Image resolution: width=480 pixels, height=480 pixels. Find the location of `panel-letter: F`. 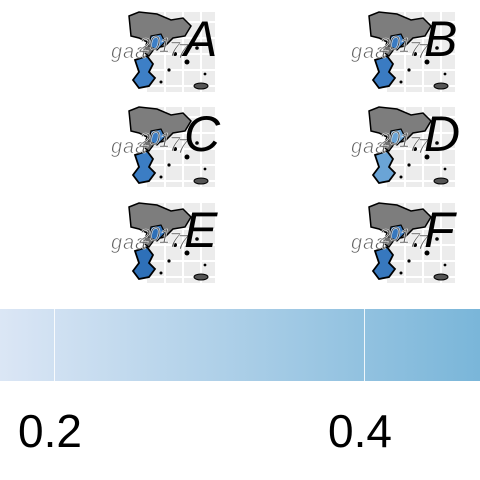

panel-letter: F is located at coordinates (439, 230).